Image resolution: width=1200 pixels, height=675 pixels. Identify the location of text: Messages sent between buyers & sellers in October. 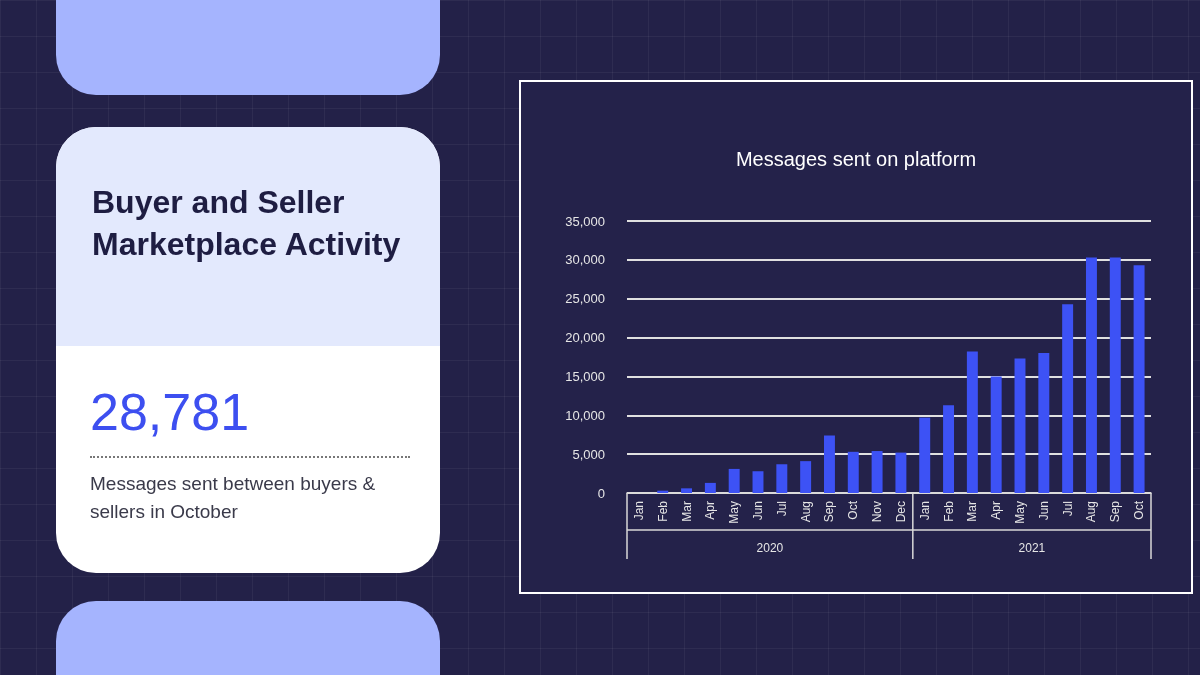
(233, 498).